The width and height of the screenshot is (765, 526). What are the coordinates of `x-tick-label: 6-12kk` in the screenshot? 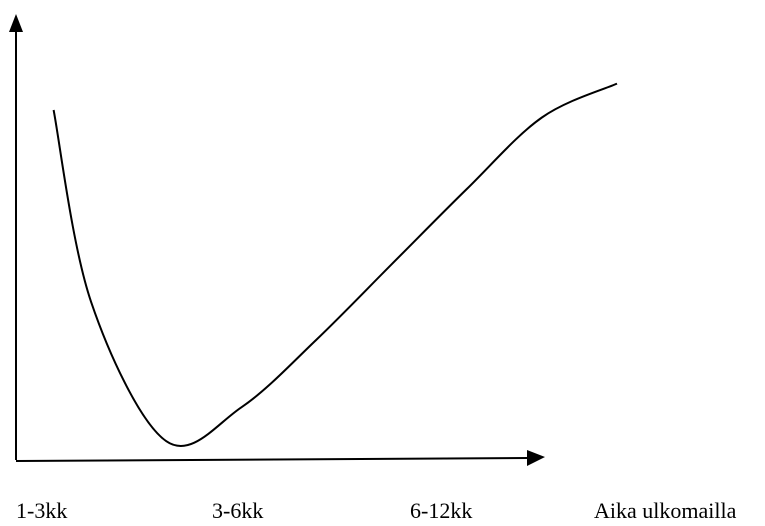 It's located at (441, 510).